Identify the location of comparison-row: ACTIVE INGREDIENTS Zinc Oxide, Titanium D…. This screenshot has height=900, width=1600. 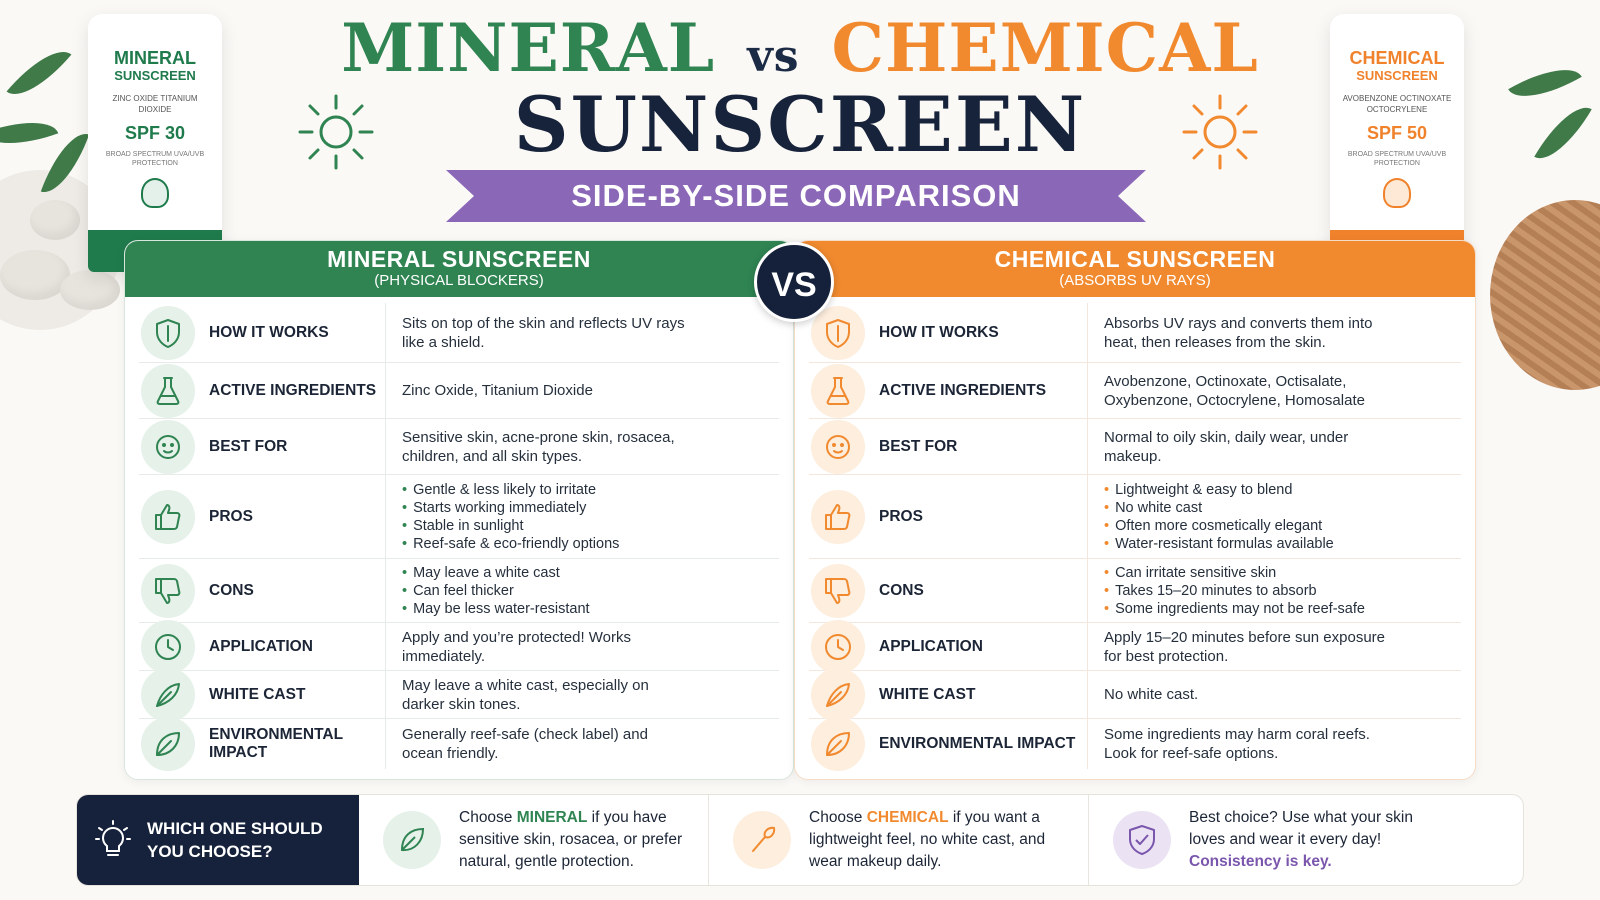
(459, 391).